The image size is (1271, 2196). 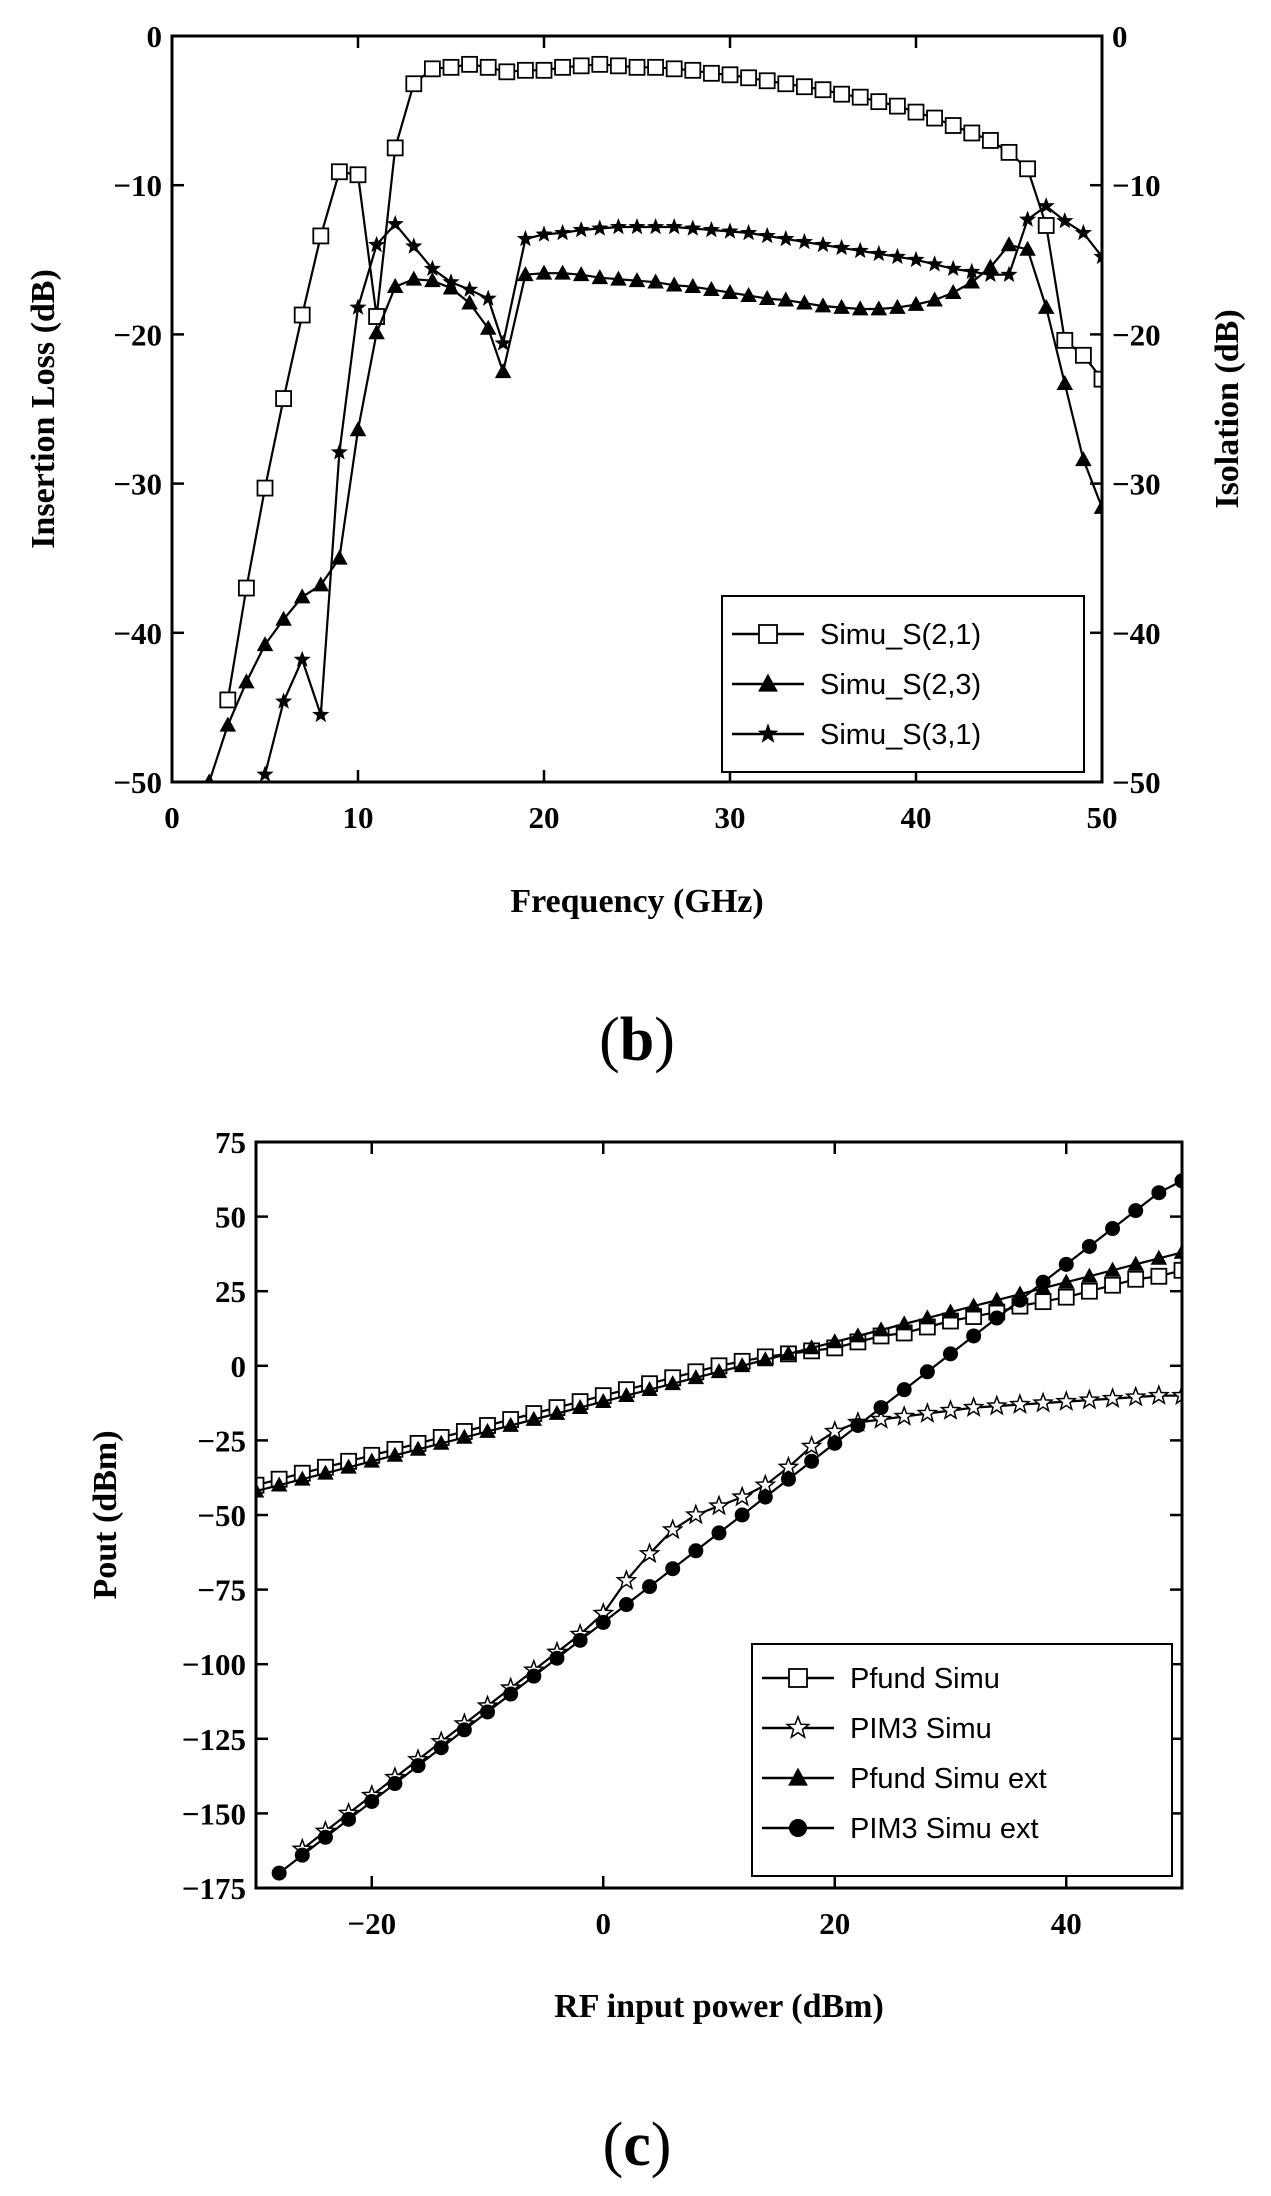 I want to click on chart-c-y-tick-label: −150, so click(x=214, y=1813).